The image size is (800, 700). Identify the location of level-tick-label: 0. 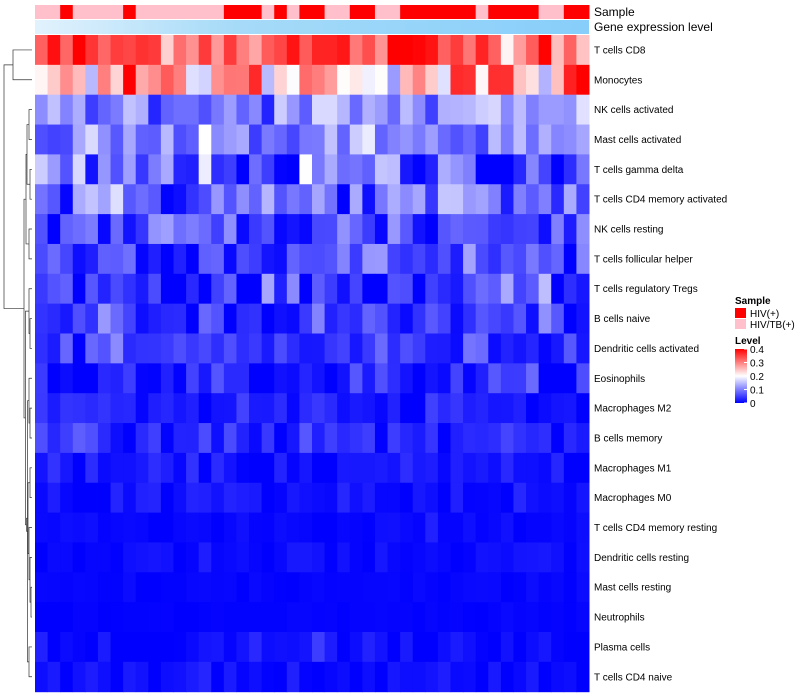
(753, 404).